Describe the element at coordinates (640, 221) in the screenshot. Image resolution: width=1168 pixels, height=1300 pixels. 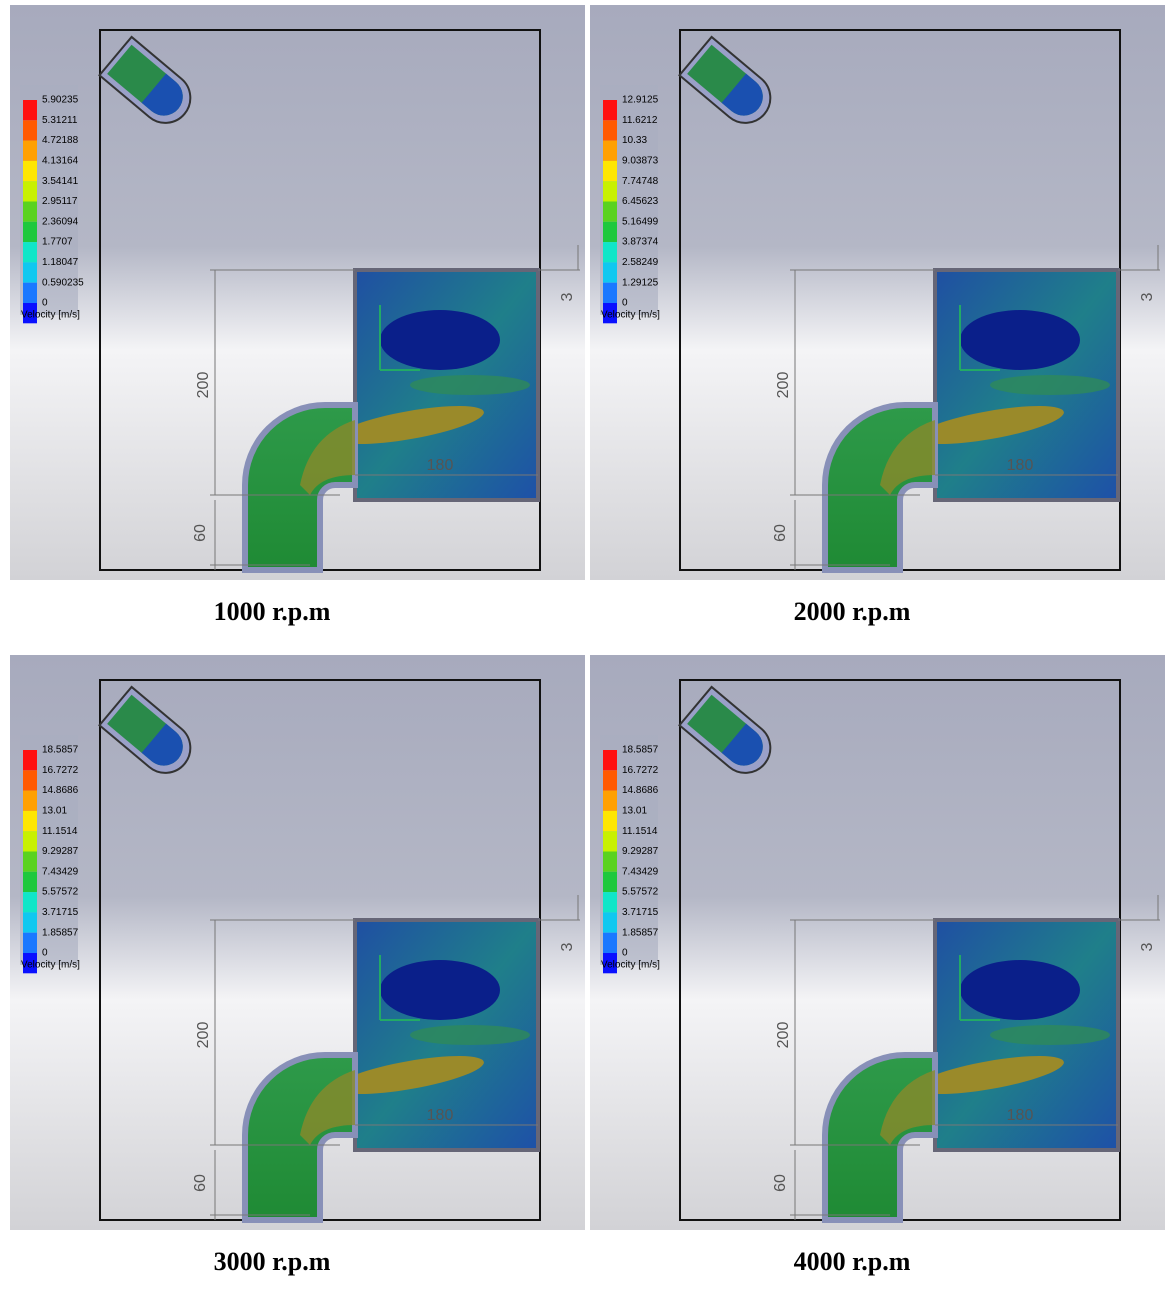
I see `legend-value: 5.16499` at that location.